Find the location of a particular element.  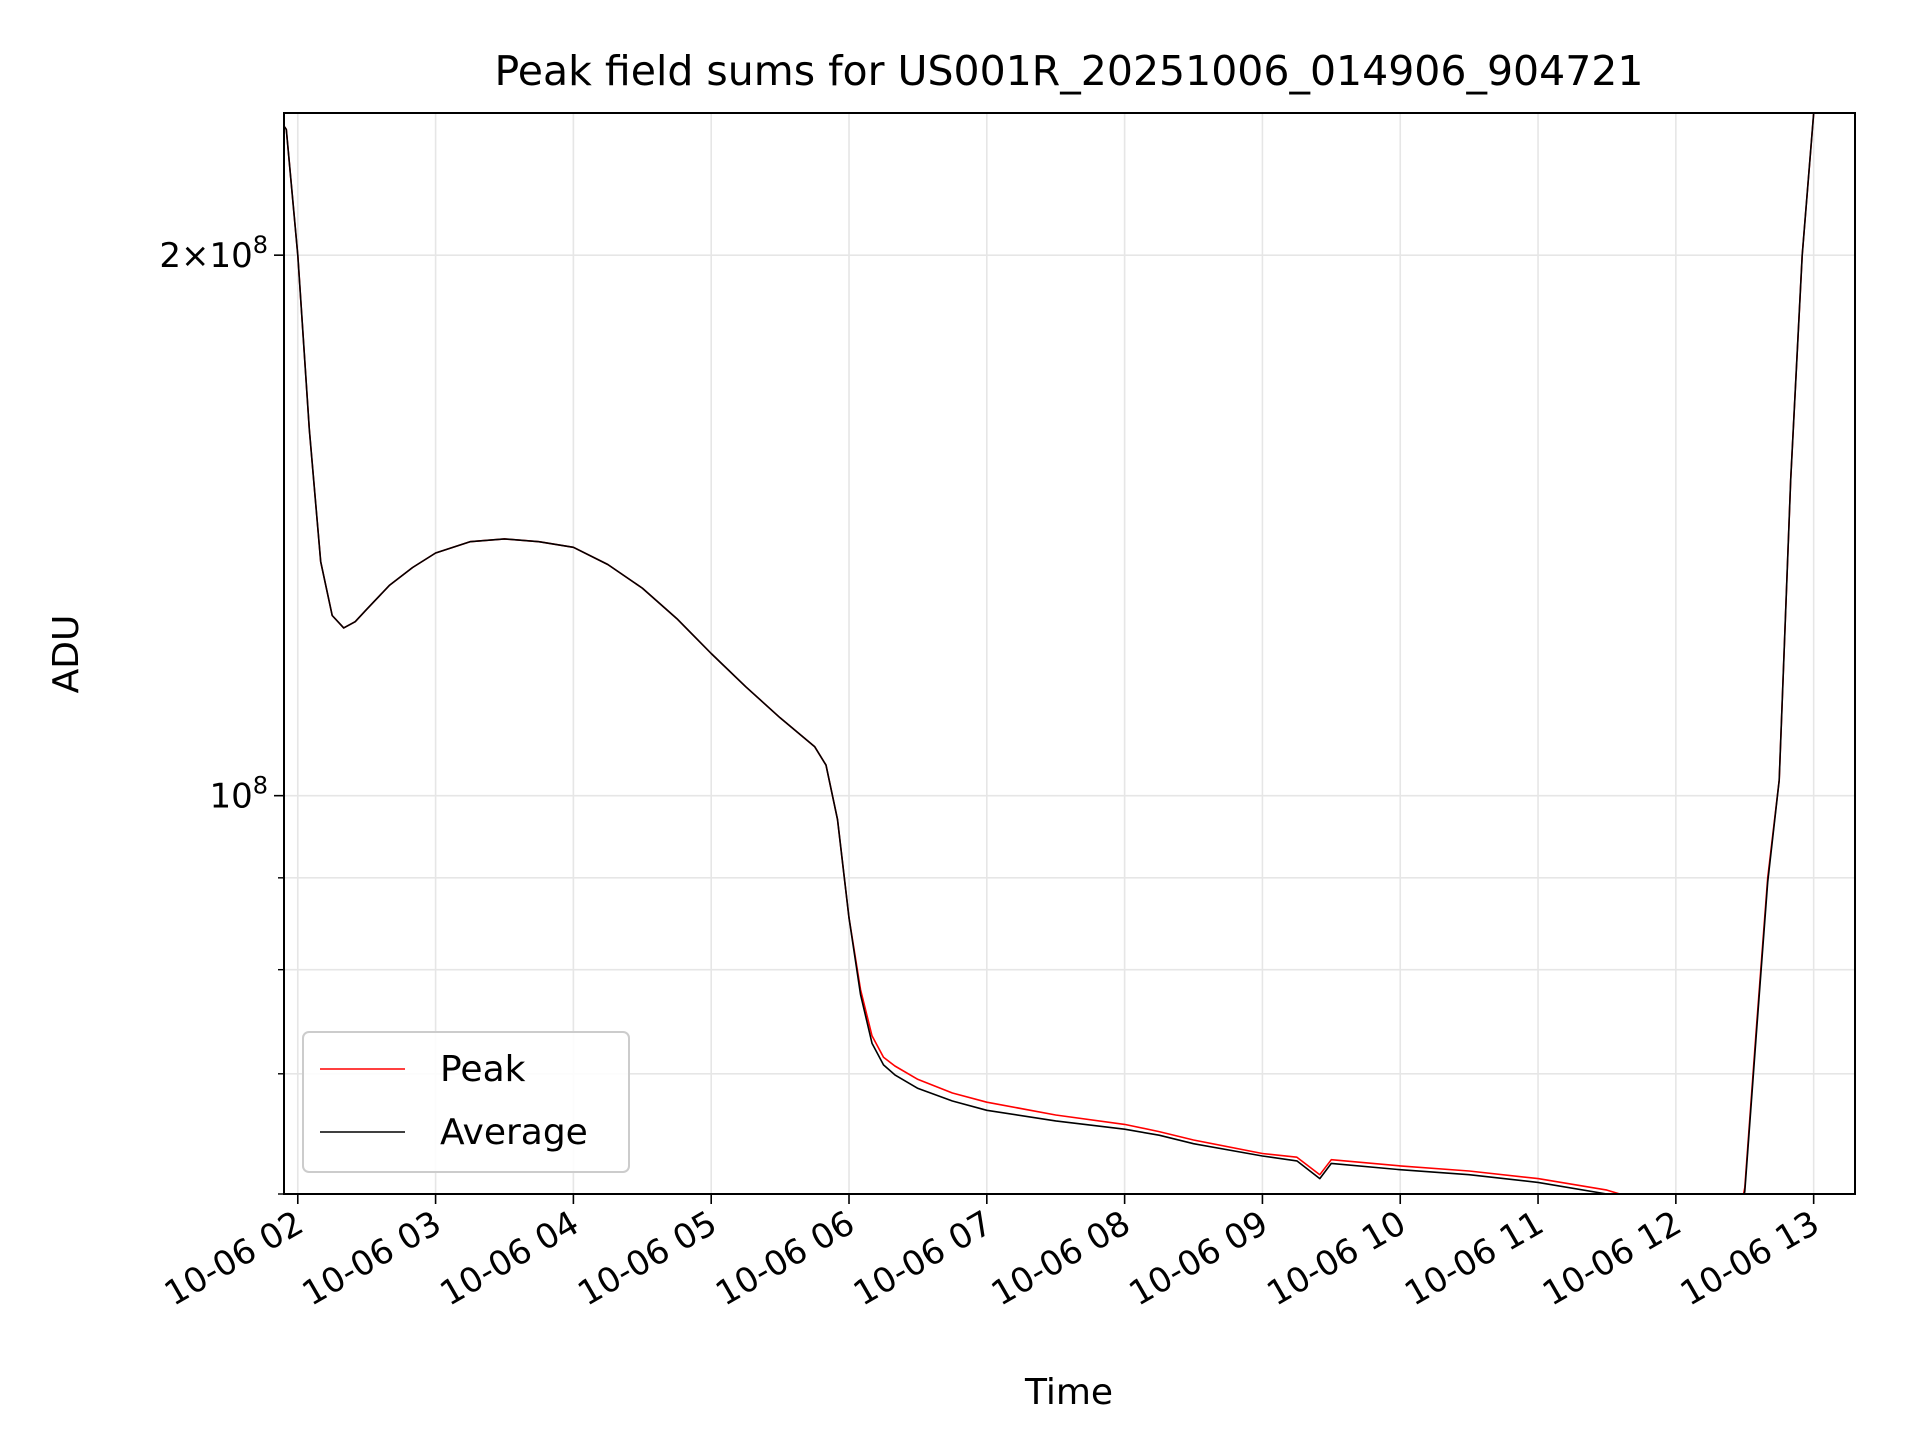

legend-box is located at coordinates (466, 1102).